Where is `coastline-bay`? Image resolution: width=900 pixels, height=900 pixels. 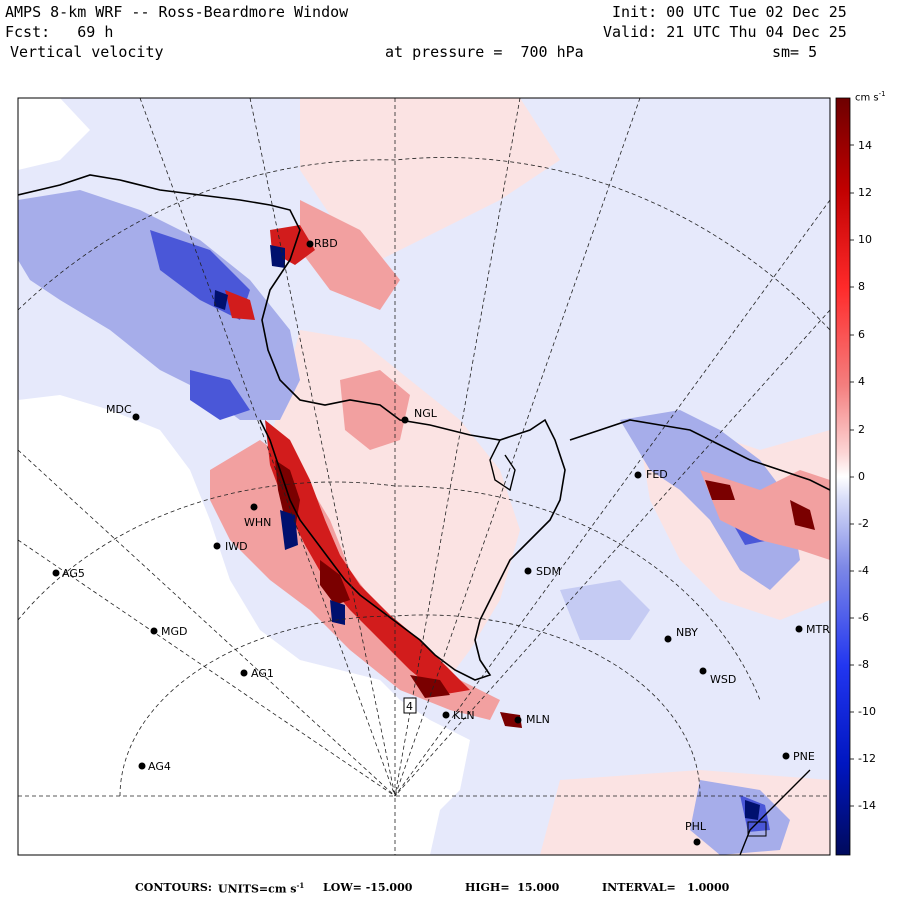 coastline-bay is located at coordinates (502, 465).